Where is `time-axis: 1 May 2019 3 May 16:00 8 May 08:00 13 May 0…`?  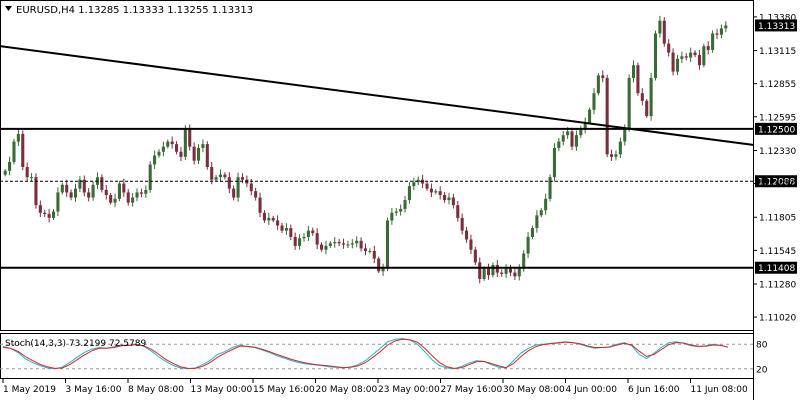 time-axis: 1 May 2019 3 May 16:00 8 May 08:00 13 May 0… is located at coordinates (375, 387).